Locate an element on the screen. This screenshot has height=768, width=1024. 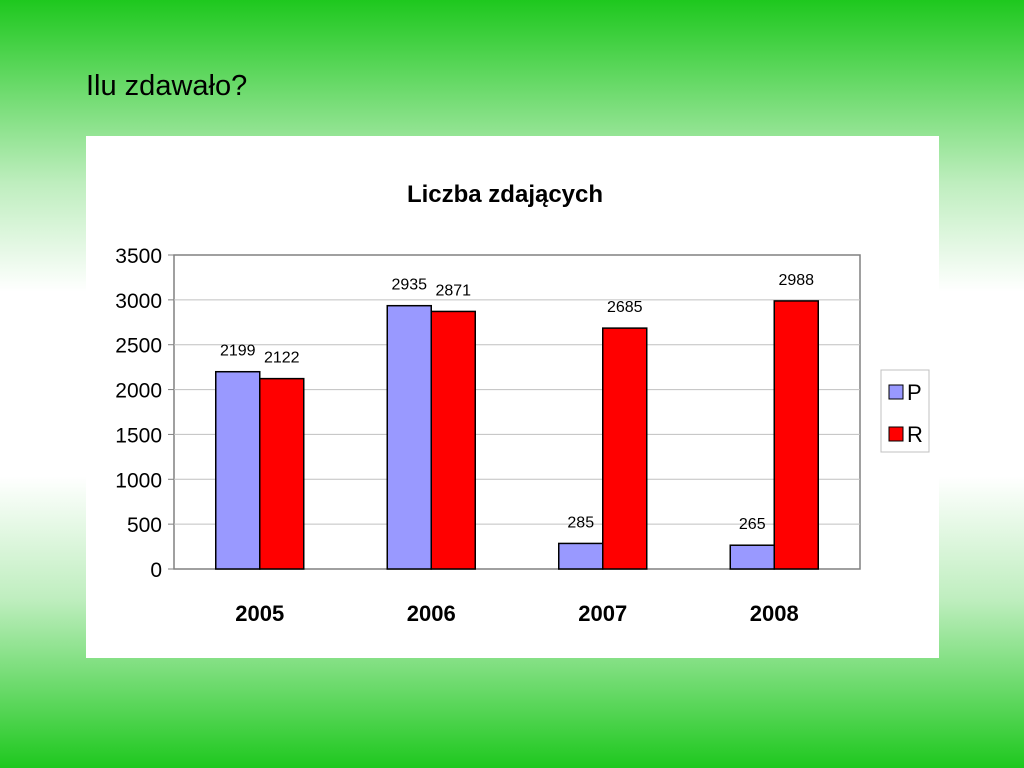
slide-title: Ilu zdawało? is located at coordinates (167, 86).